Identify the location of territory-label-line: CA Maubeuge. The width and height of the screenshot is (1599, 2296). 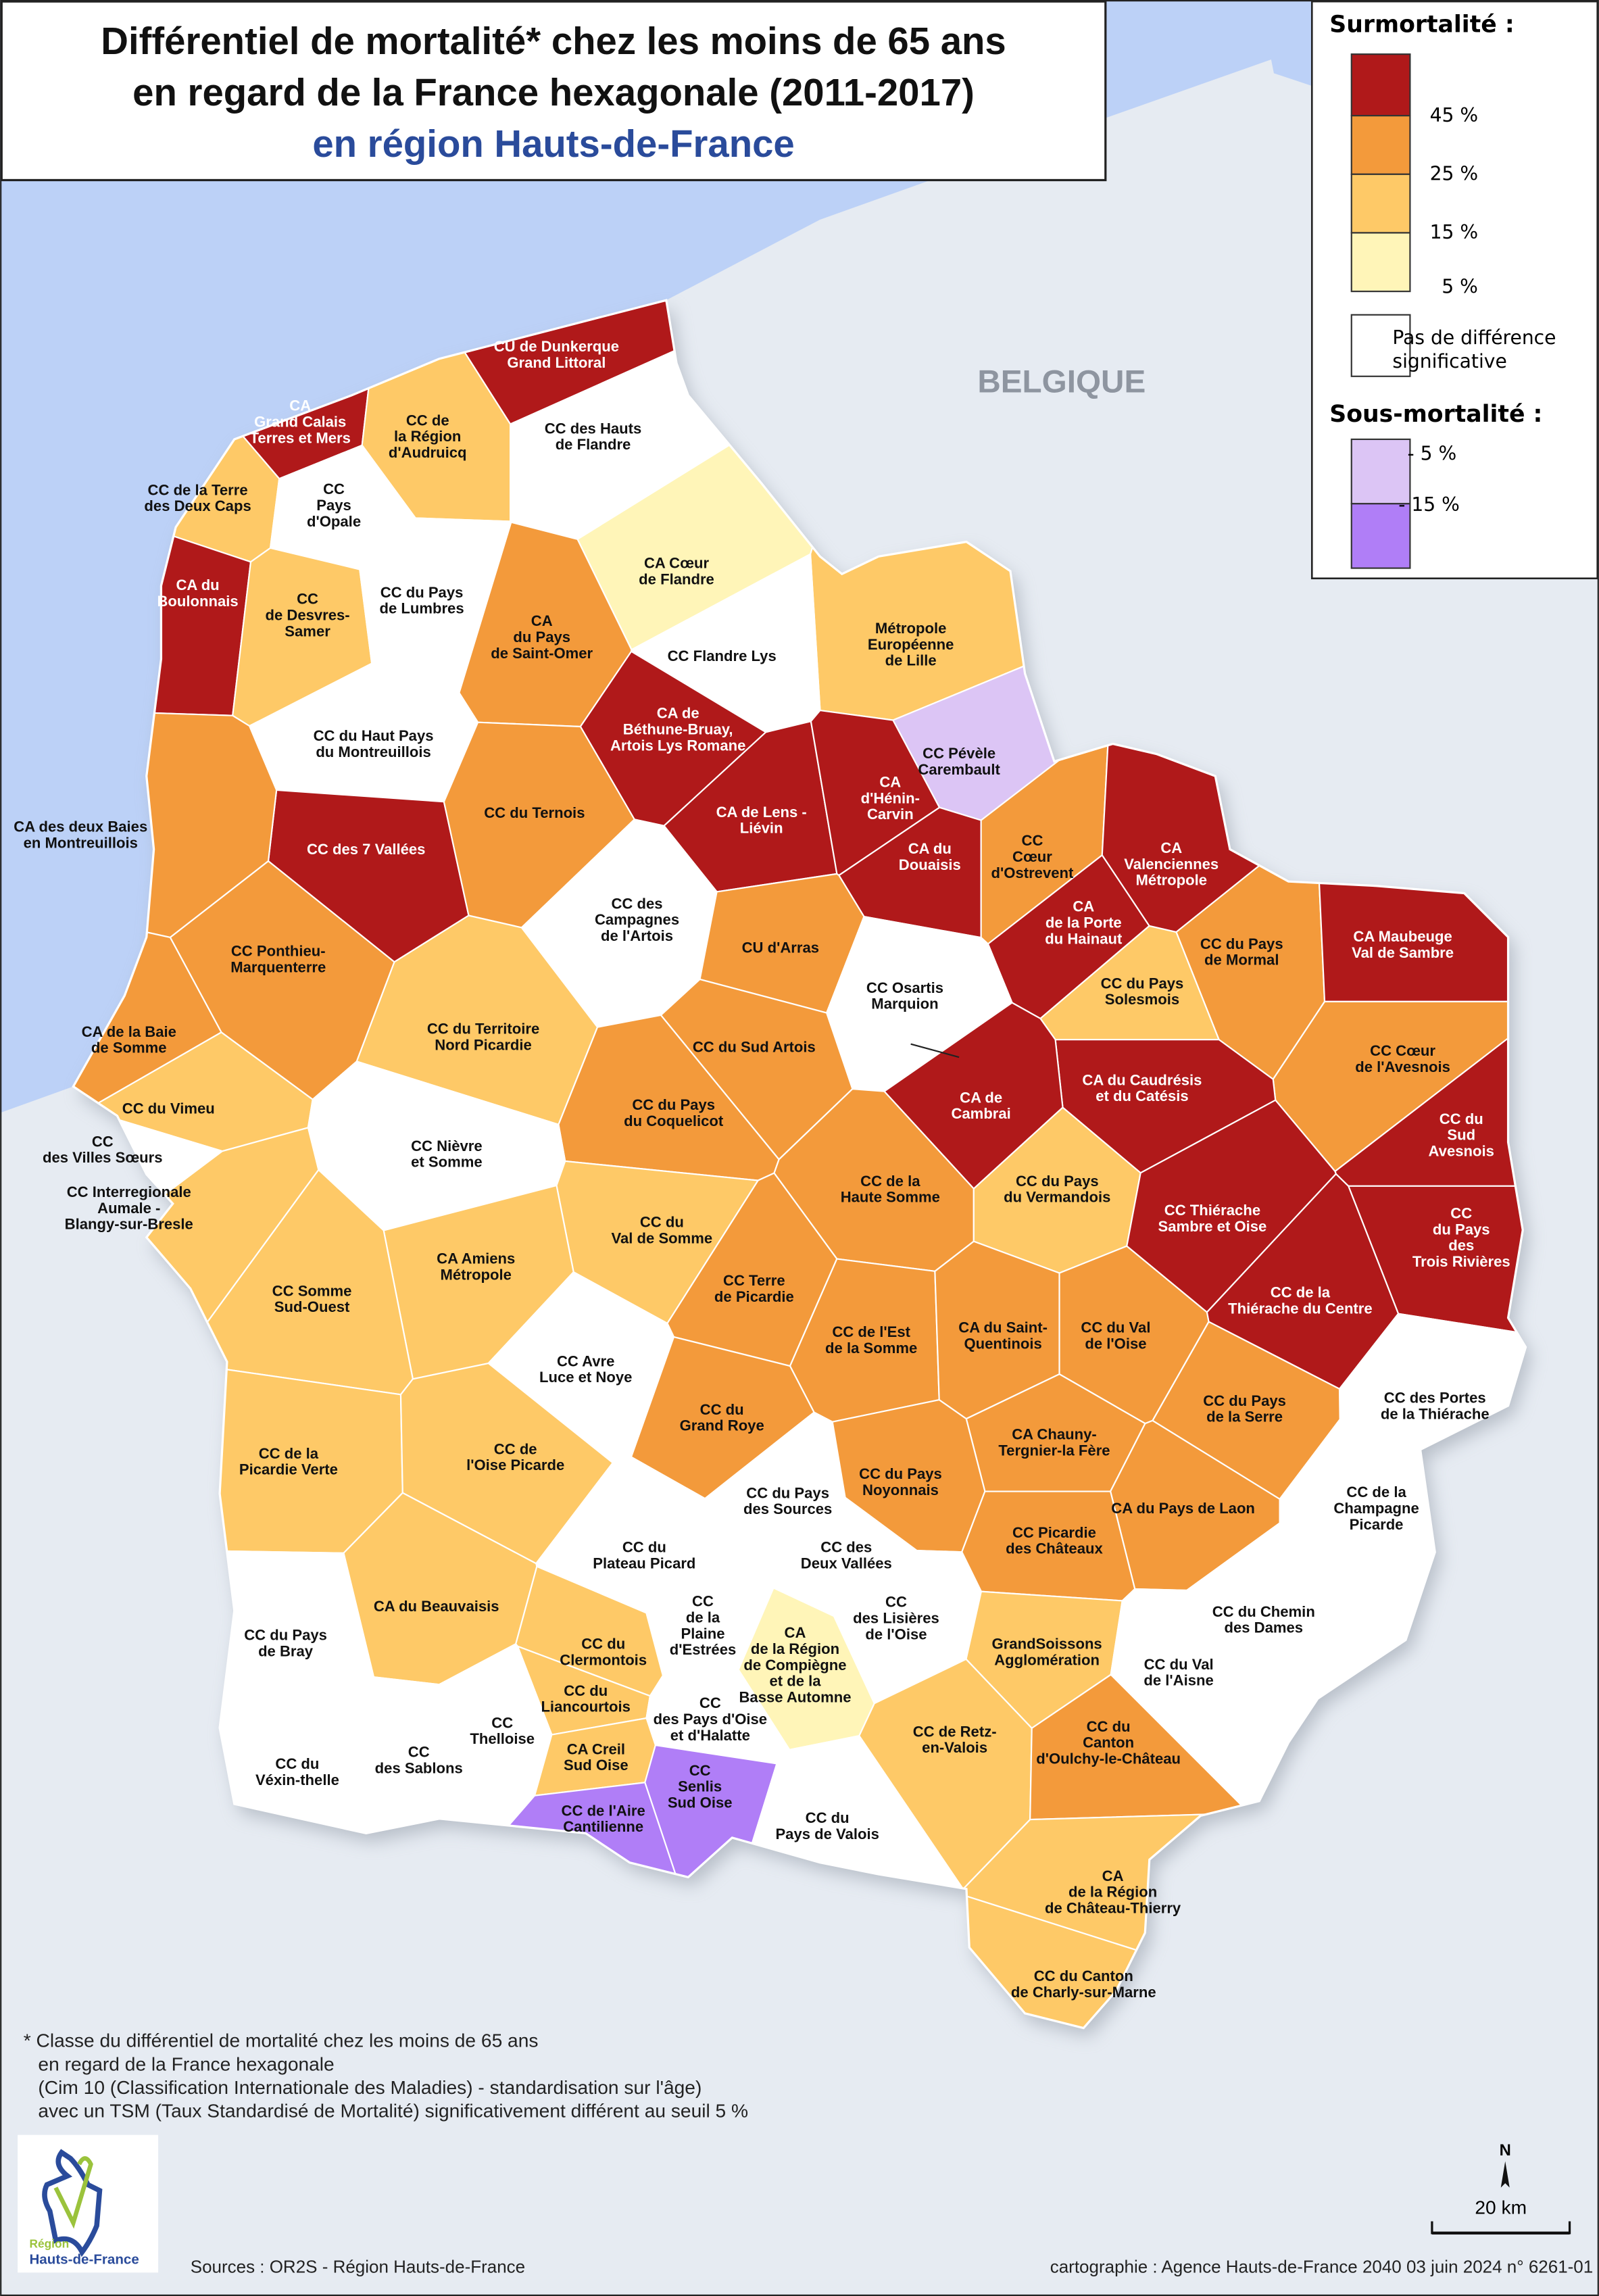
(1403, 936).